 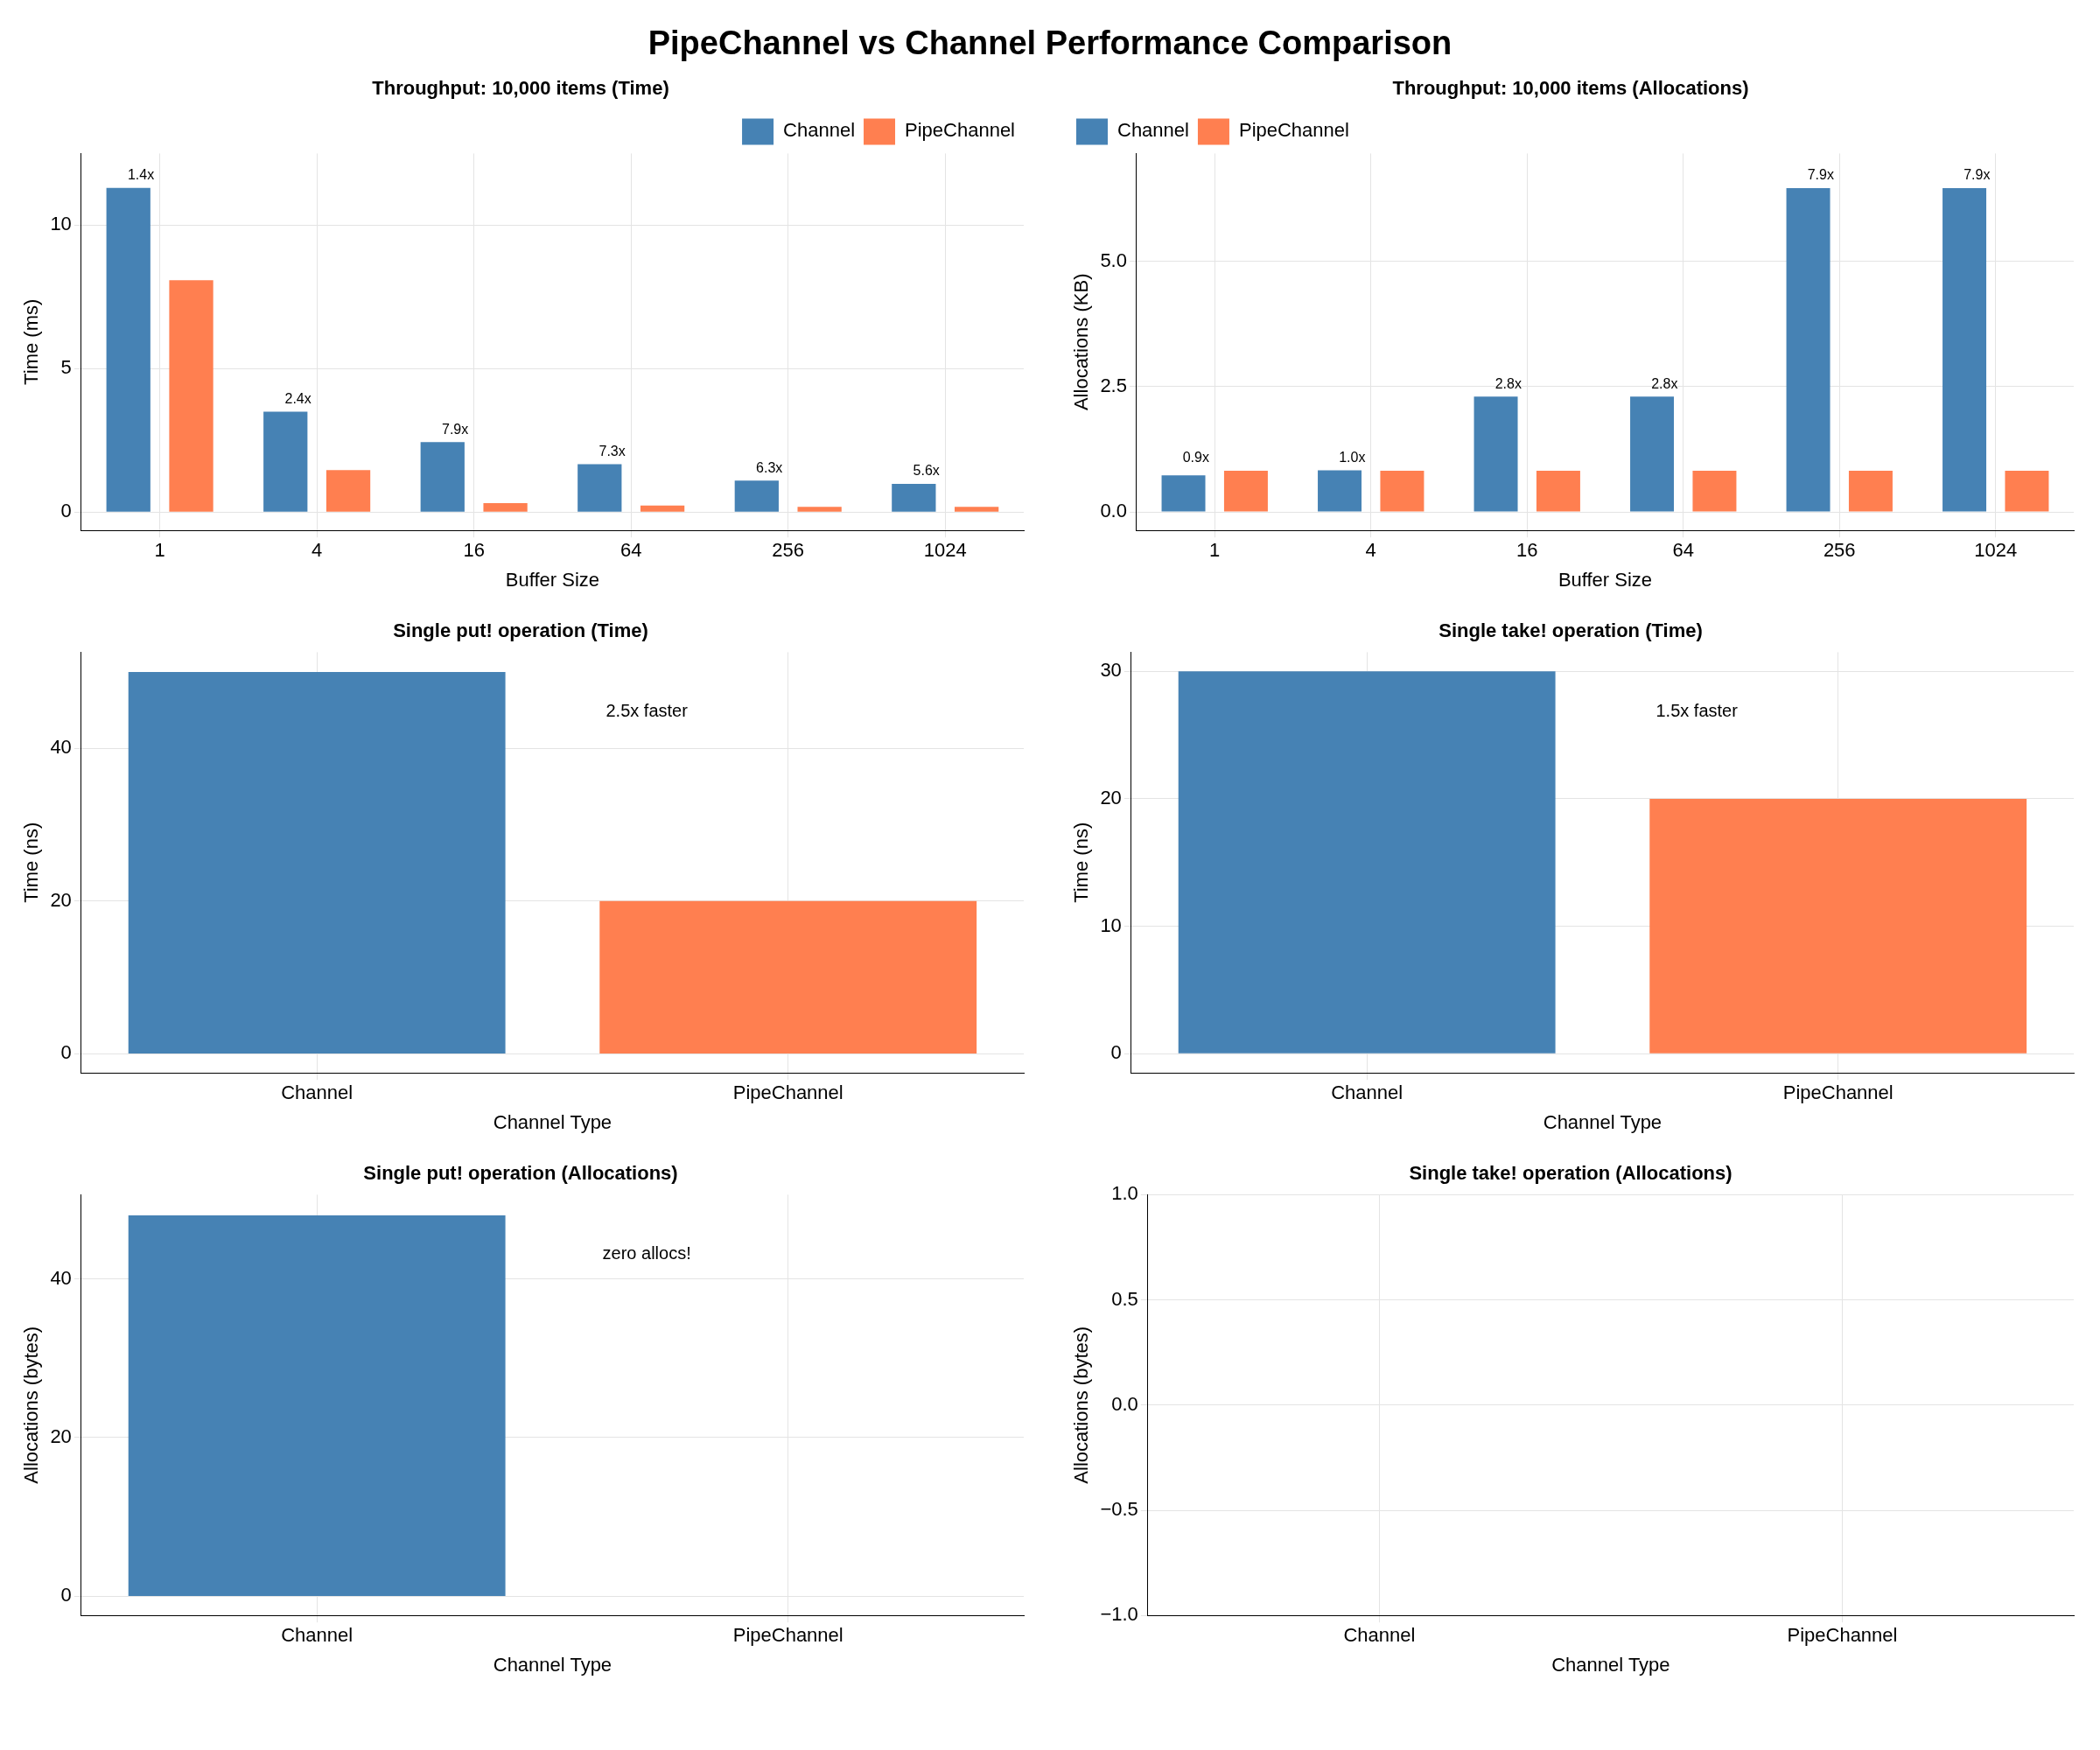 I want to click on annotation: 1.4x, so click(x=141, y=175).